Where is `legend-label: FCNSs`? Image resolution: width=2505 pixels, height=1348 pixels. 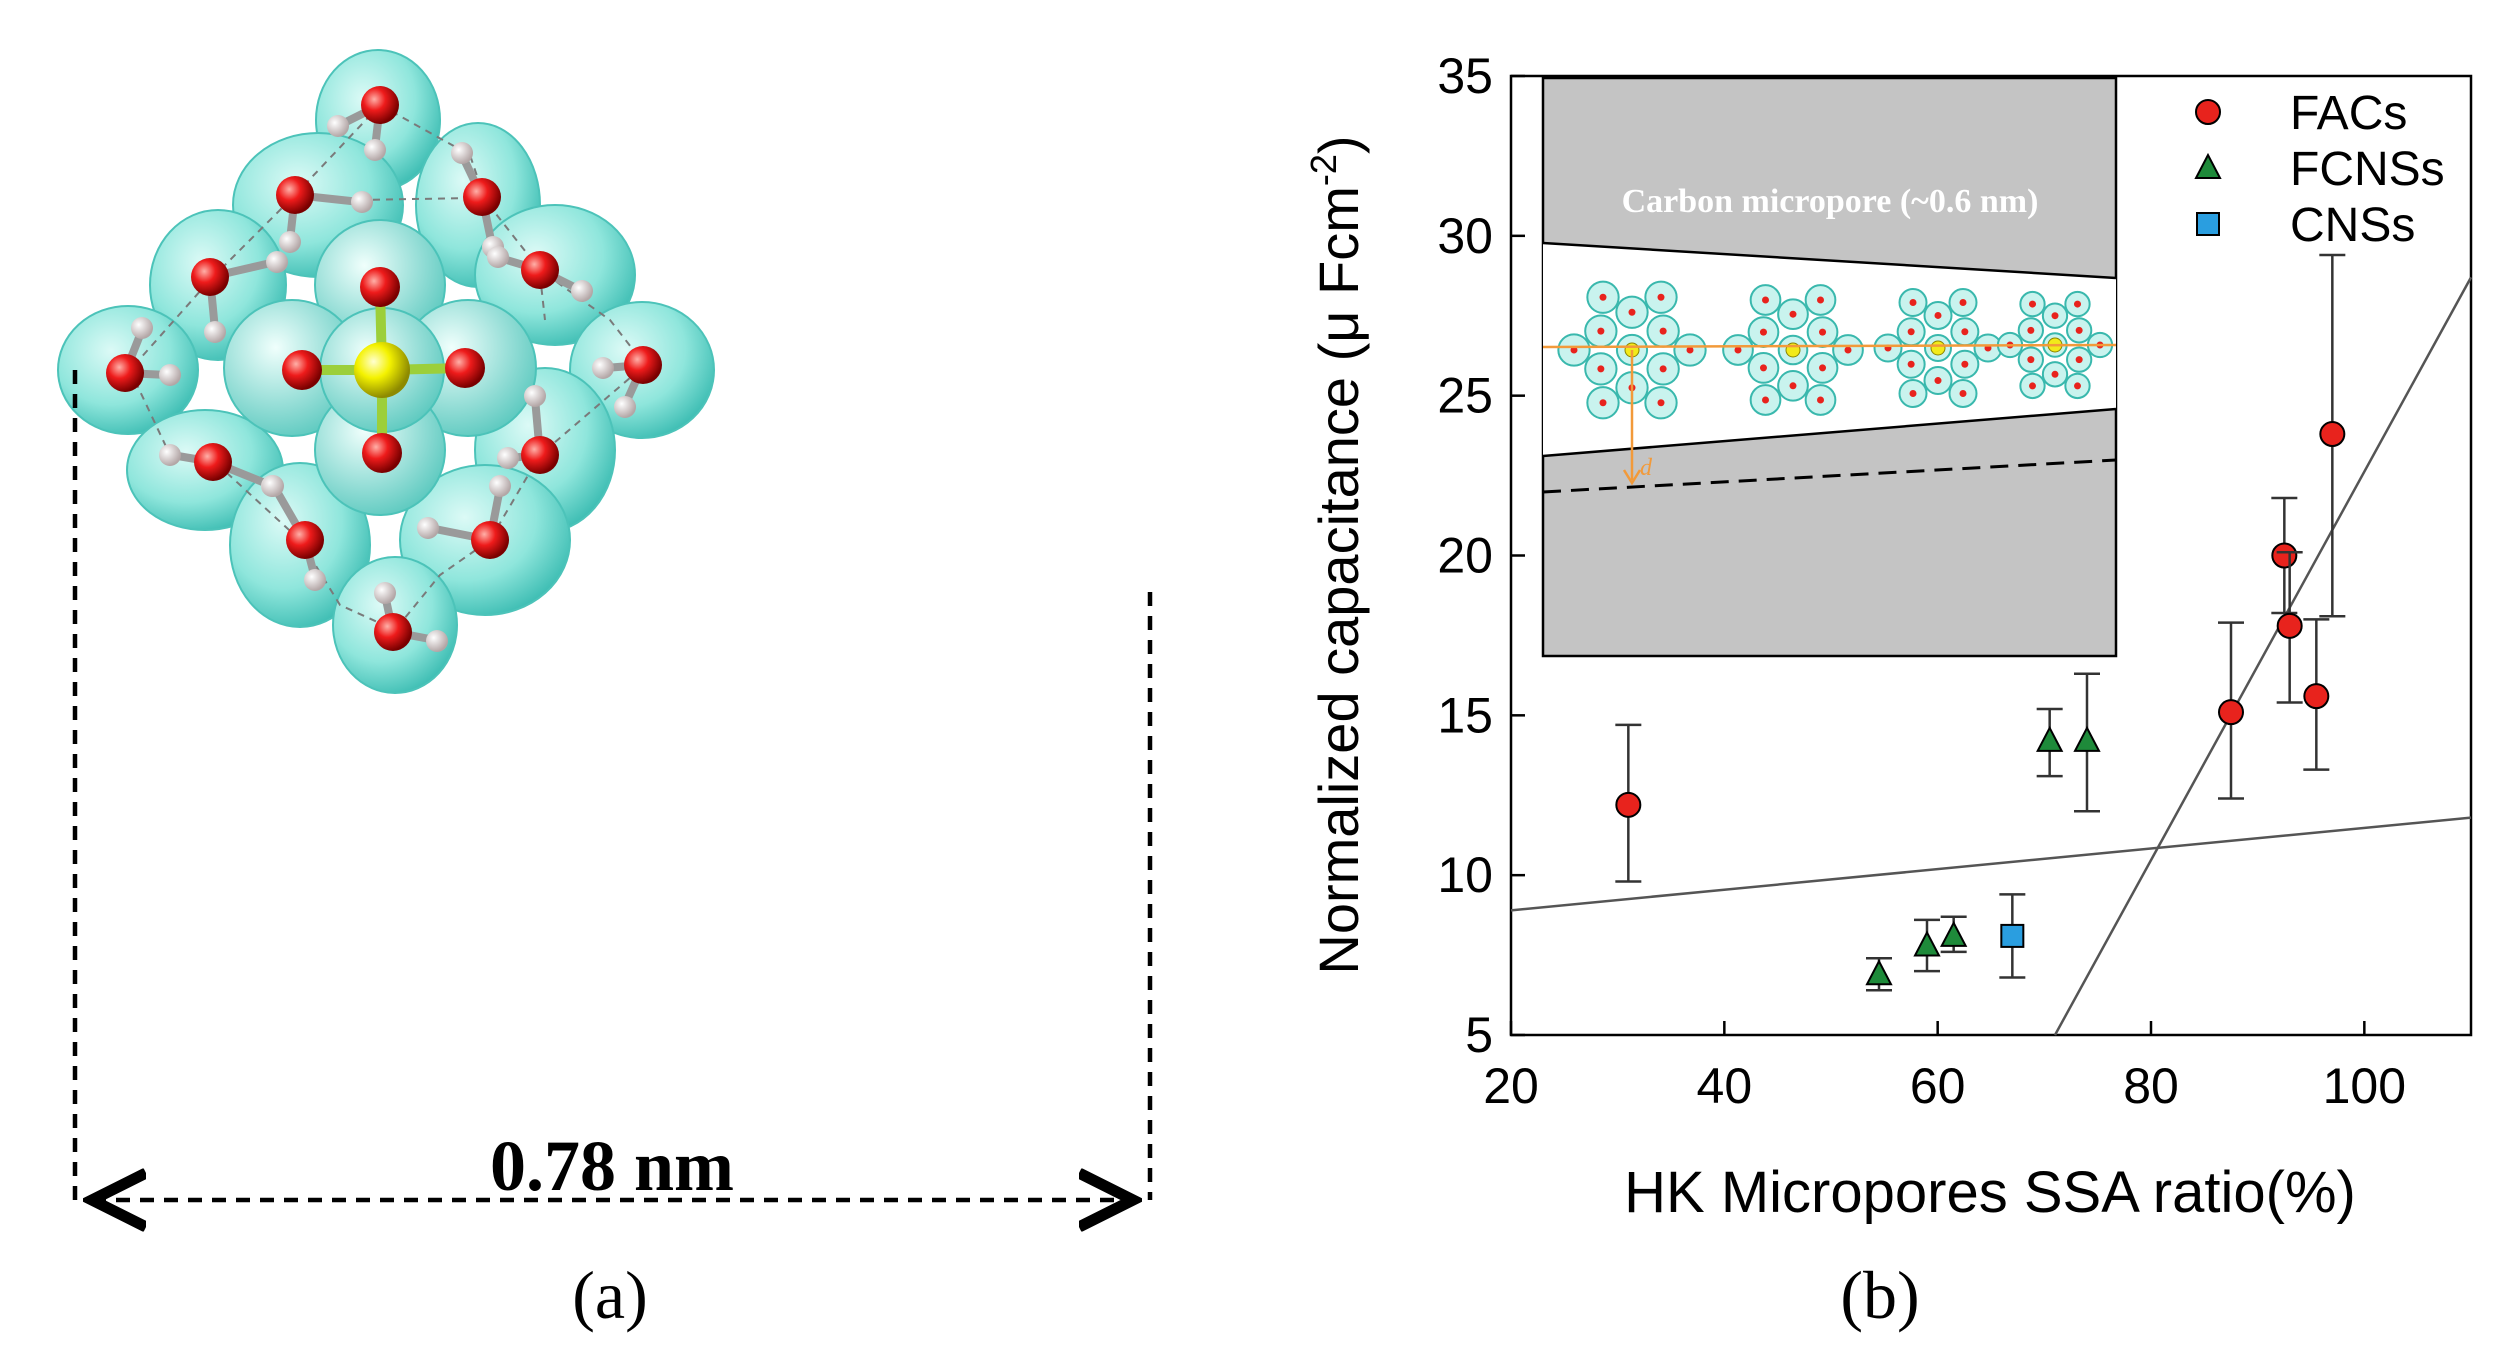
legend-label: FCNSs is located at coordinates (2367, 169).